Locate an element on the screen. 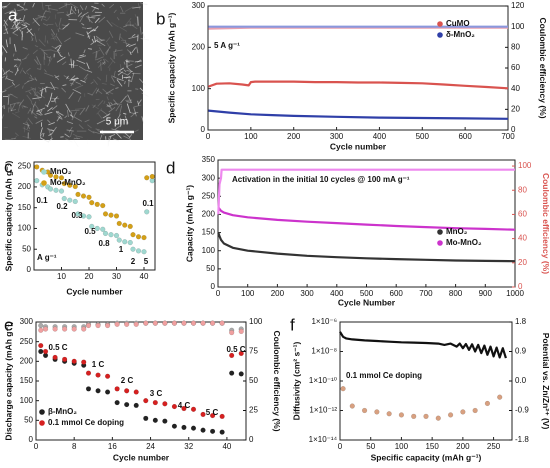 This screenshot has width=550, height=468. y-tick-label: 250 is located at coordinates (209, 195).